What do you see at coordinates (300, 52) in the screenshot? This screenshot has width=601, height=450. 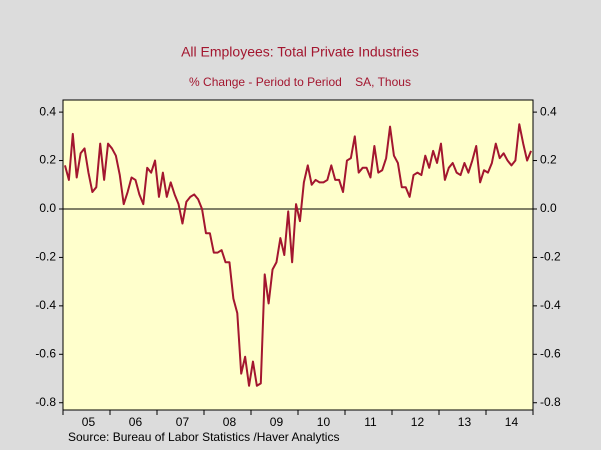 I see `chart-title: All Employees: Total Private Industries` at bounding box center [300, 52].